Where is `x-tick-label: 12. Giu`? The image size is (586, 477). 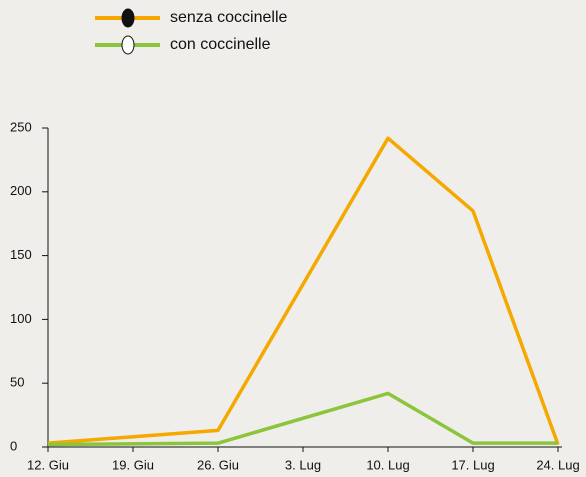
x-tick-label: 12. Giu is located at coordinates (48, 464).